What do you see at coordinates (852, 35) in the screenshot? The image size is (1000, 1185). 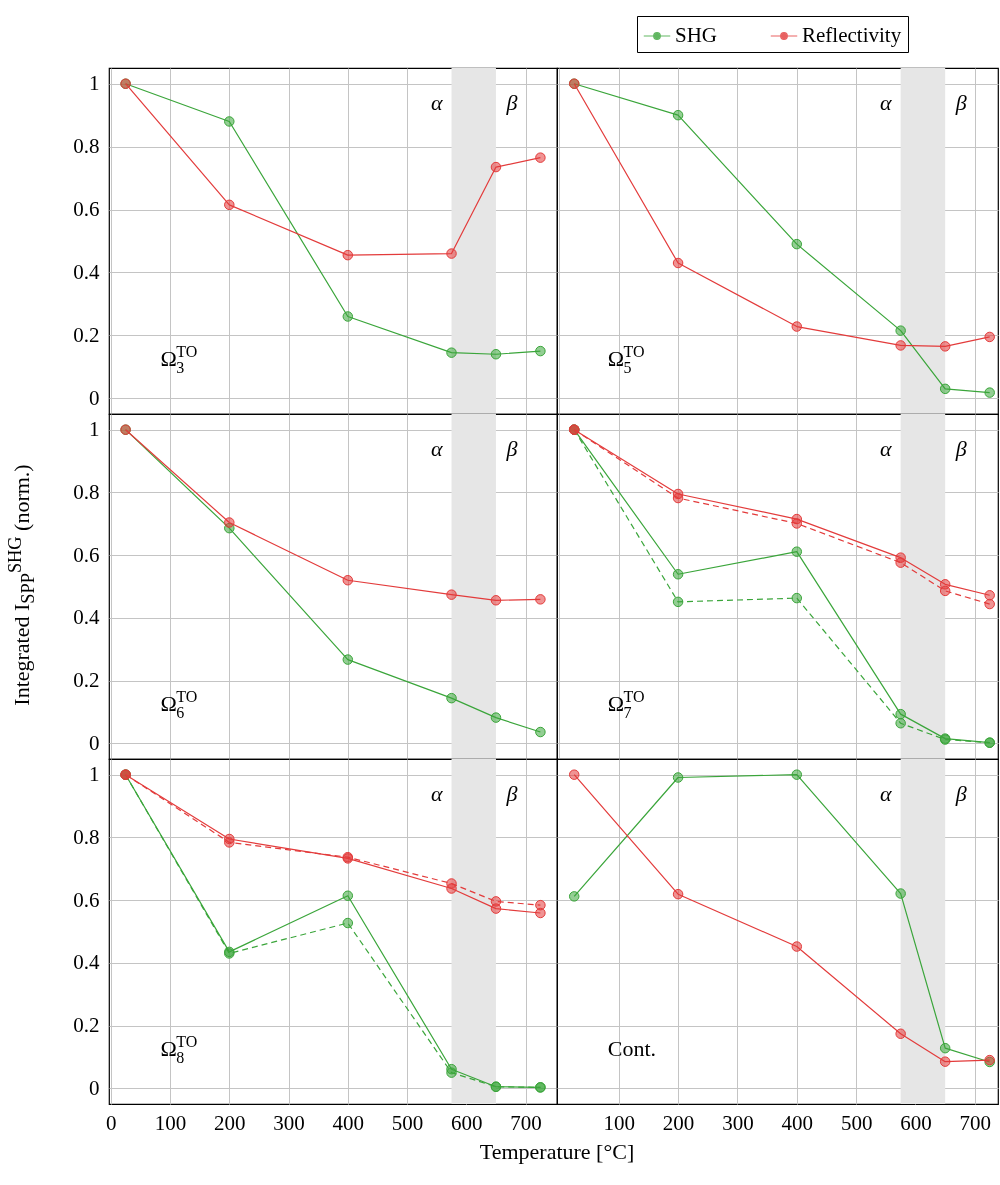 I see `legend-label: Reflectivity` at bounding box center [852, 35].